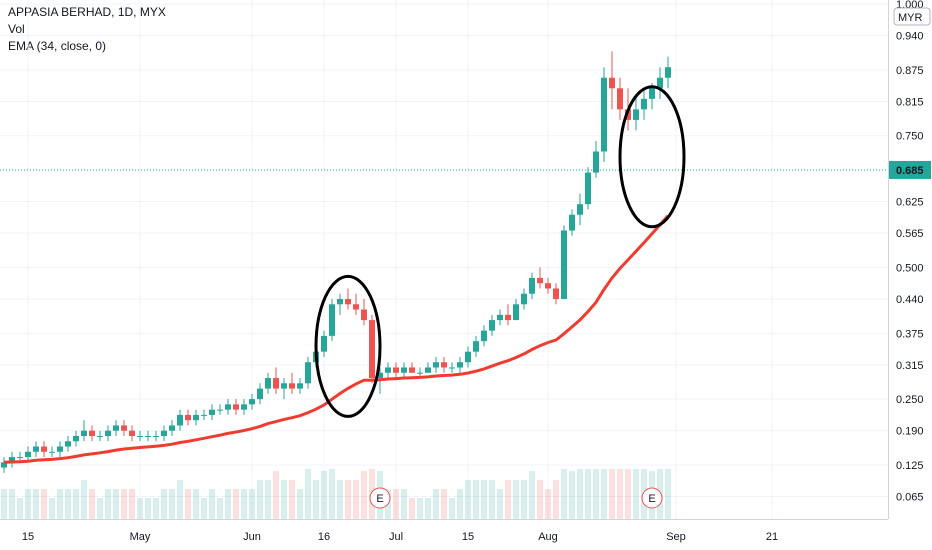  I want to click on symbol-title: APPASIA BERHAD, 1D, MYX, so click(87, 12).